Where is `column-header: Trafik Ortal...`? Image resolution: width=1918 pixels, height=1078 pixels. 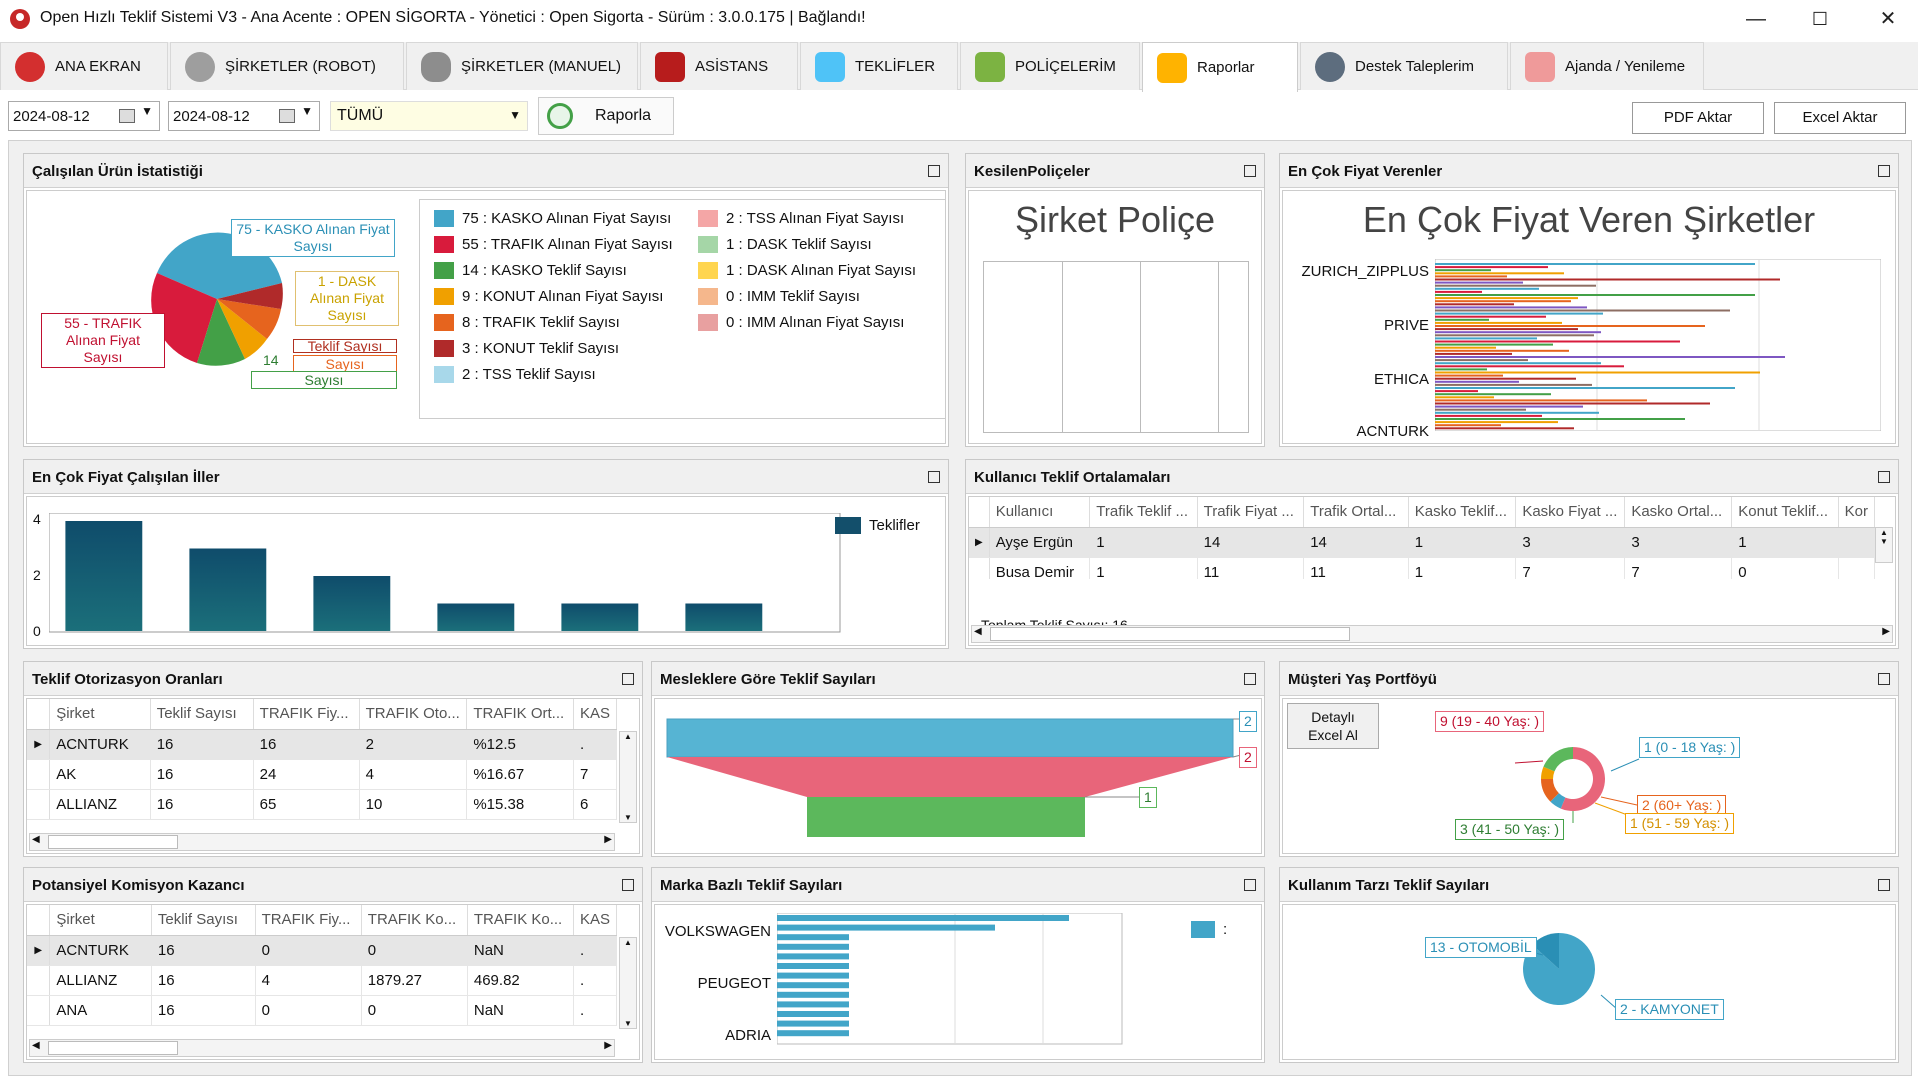 column-header: Trafik Ortal... is located at coordinates (1356, 512).